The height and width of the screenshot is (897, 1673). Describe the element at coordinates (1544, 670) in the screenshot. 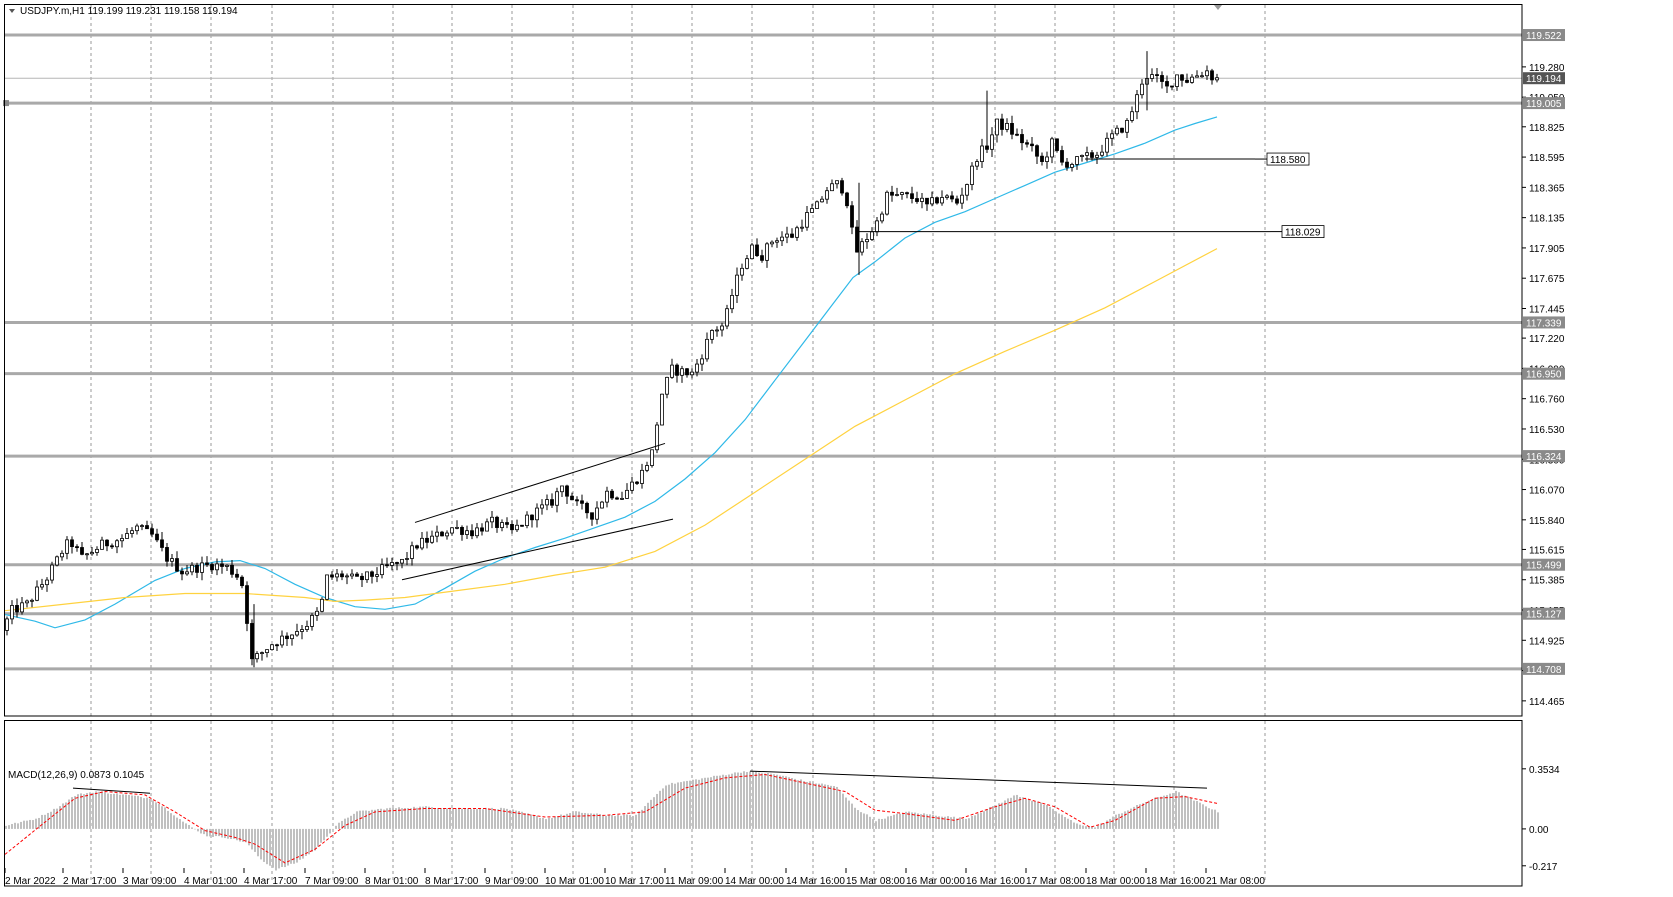

I see `level-price-label: 114.708` at that location.